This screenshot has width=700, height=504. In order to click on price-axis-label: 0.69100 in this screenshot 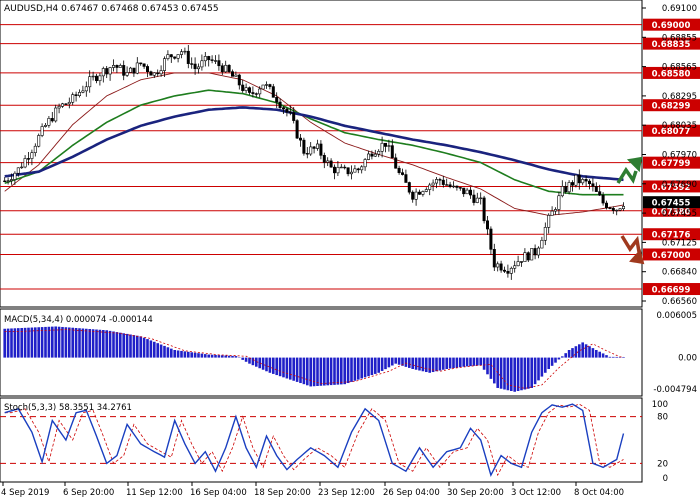, I will do `click(679, 9)`.